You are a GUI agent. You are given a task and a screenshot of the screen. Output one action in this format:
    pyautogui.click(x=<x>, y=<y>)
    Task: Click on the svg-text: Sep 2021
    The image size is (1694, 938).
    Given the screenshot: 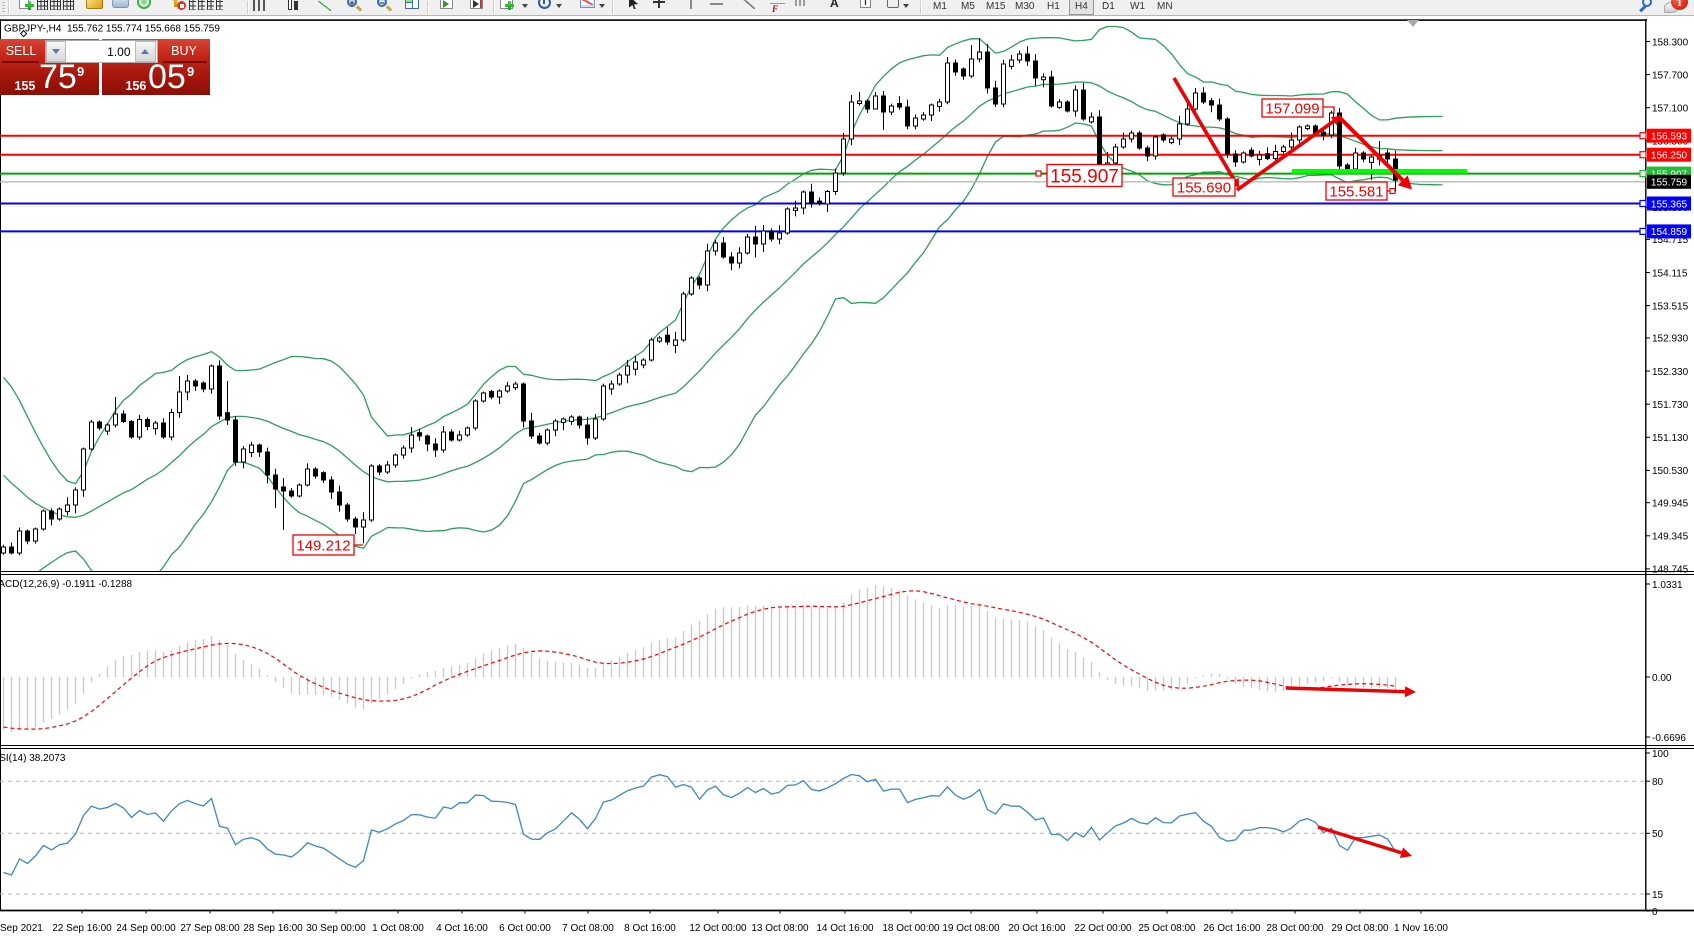 What is the action you would take?
    pyautogui.click(x=21, y=928)
    